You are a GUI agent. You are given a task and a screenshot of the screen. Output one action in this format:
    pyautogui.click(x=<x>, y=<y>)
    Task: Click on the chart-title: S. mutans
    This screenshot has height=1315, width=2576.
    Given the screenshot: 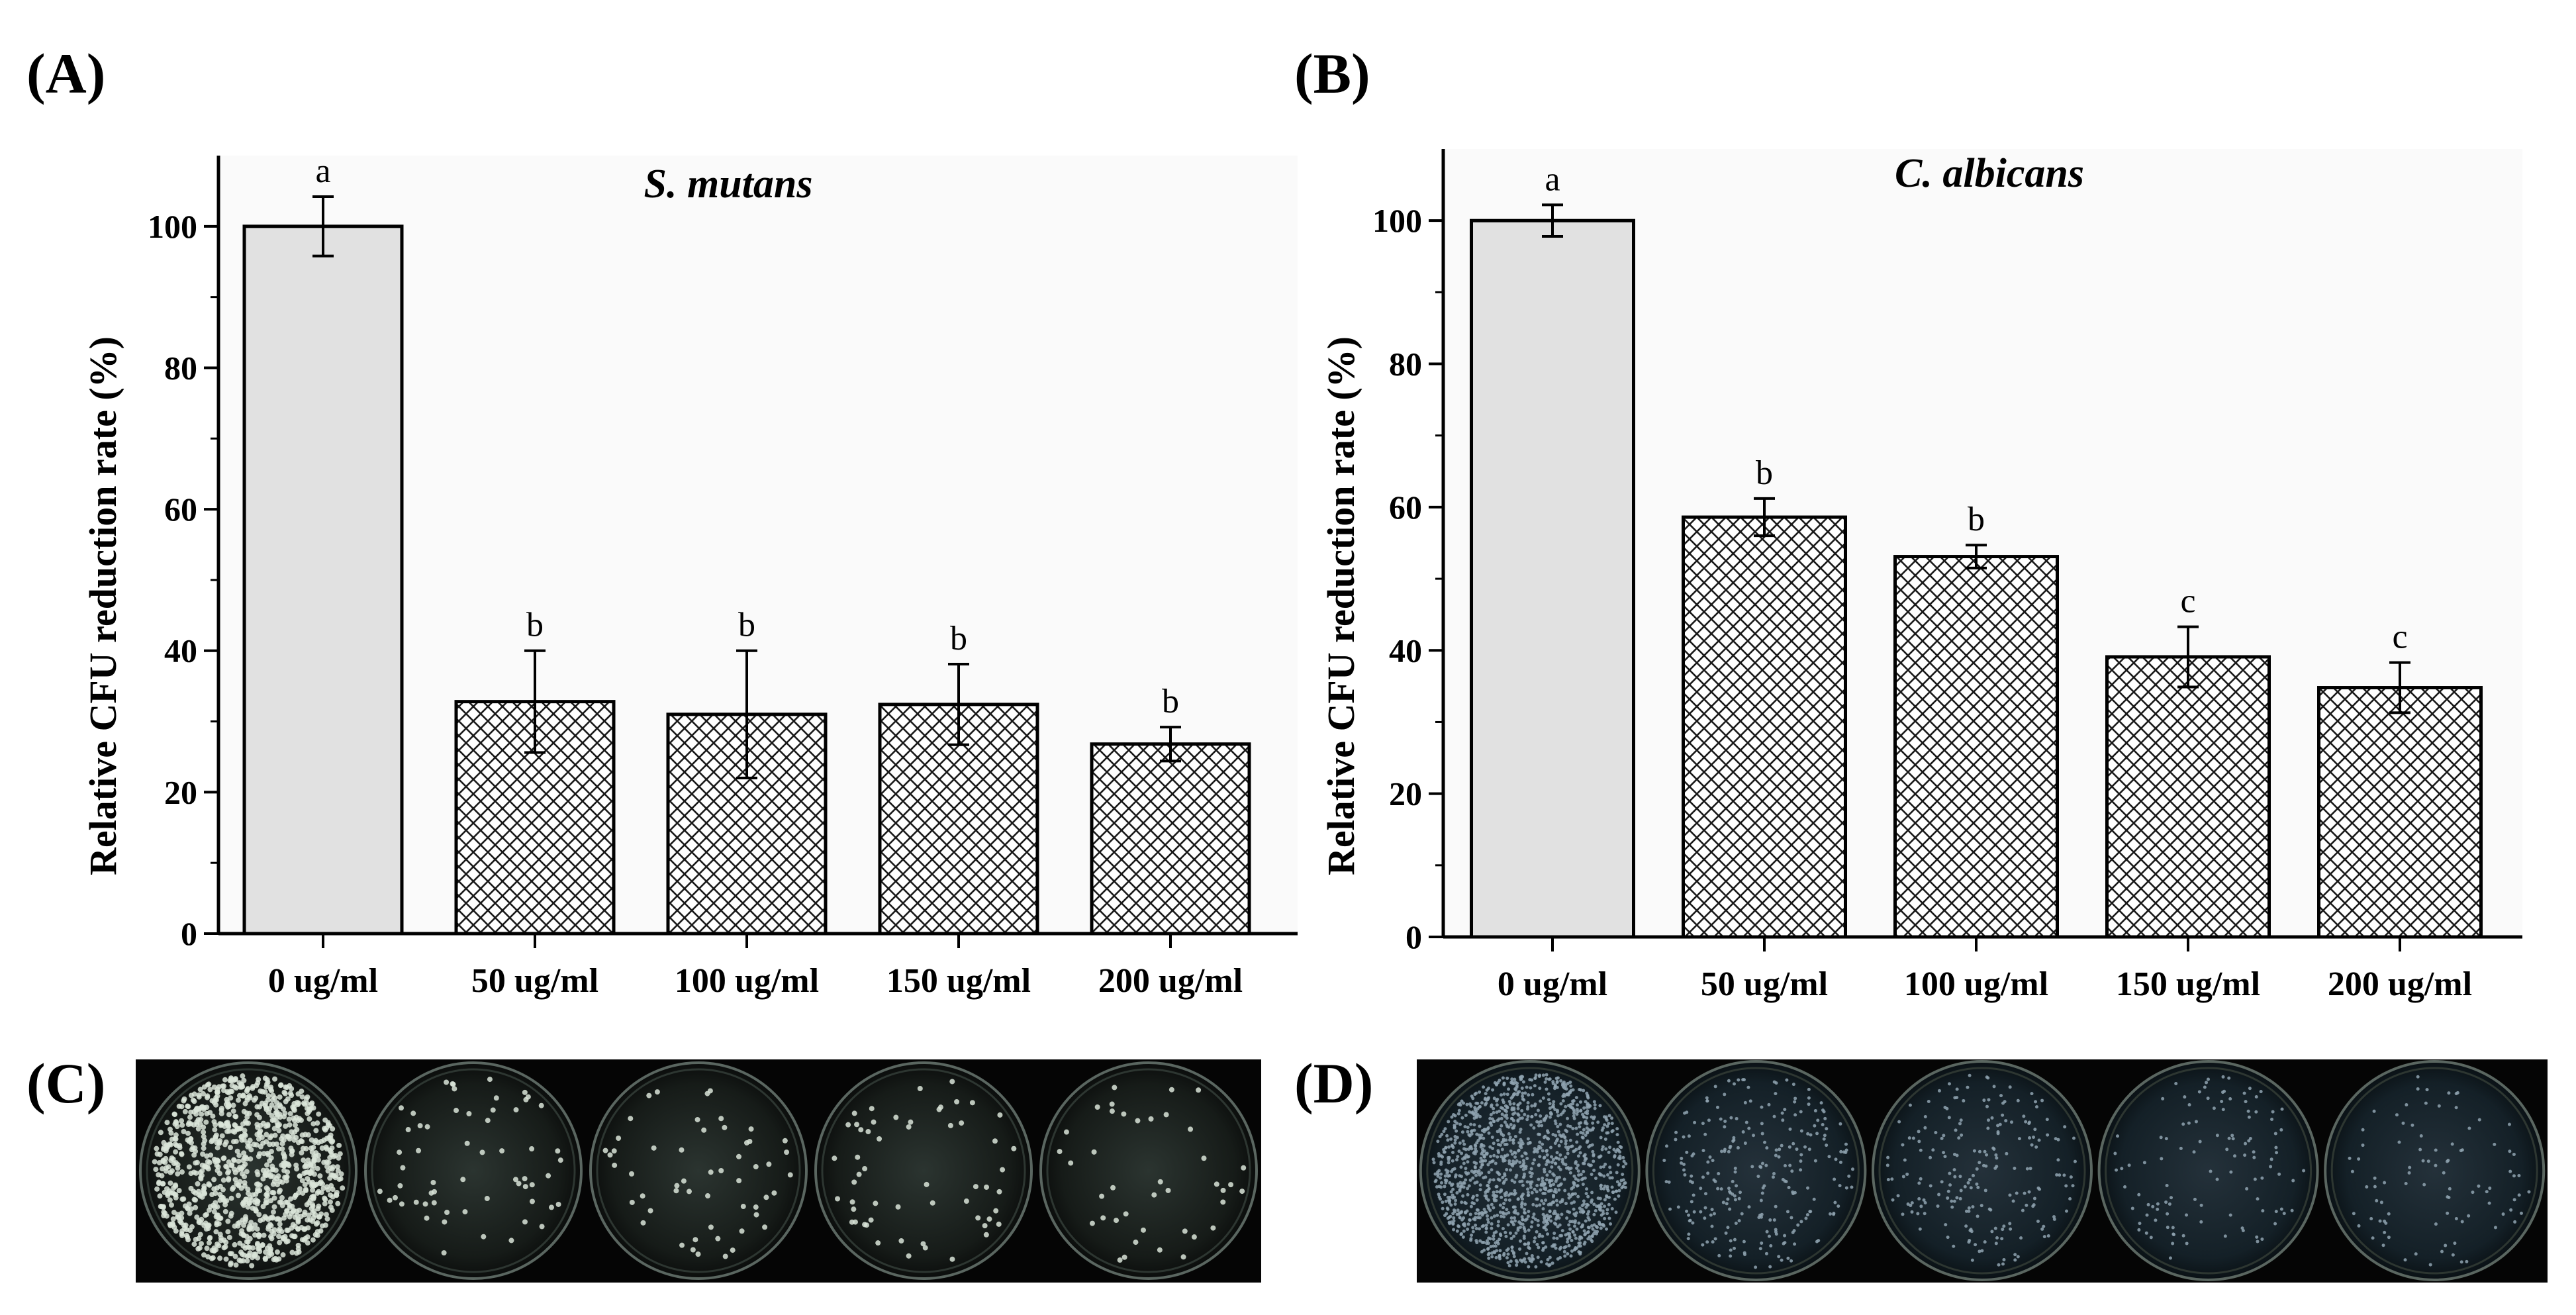 What is the action you would take?
    pyautogui.click(x=728, y=184)
    